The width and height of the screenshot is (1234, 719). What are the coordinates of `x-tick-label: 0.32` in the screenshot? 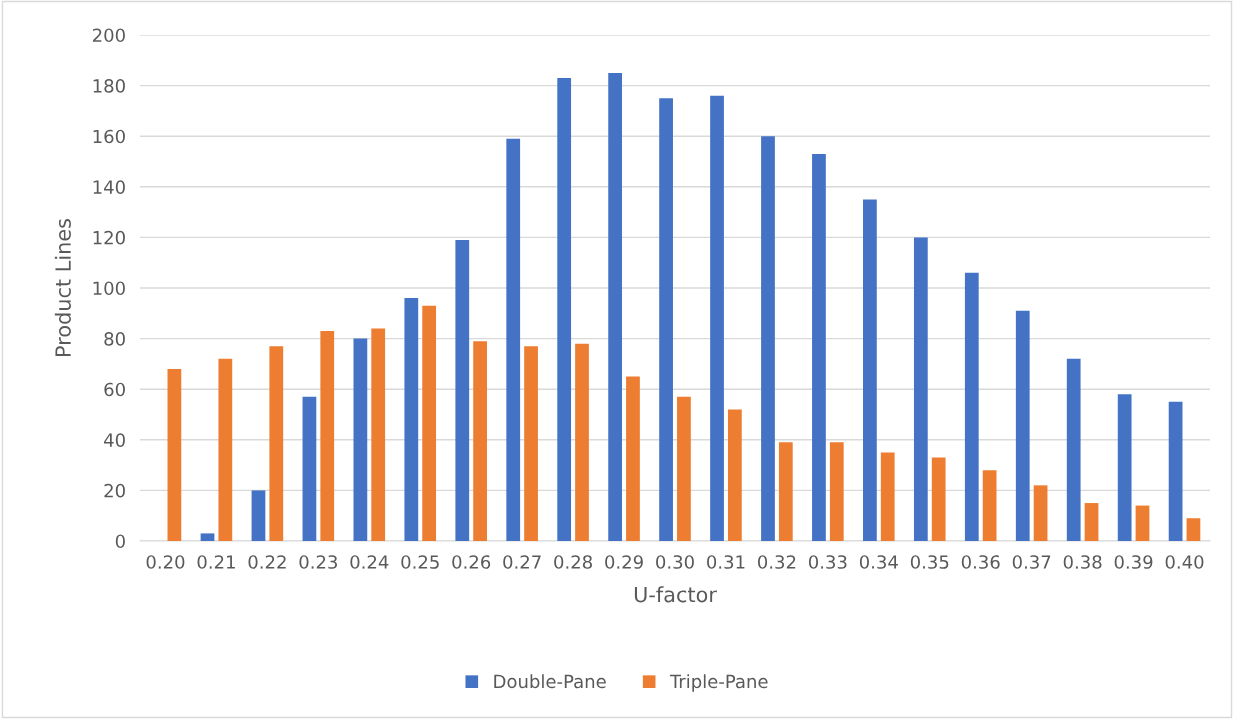 It's located at (776, 562).